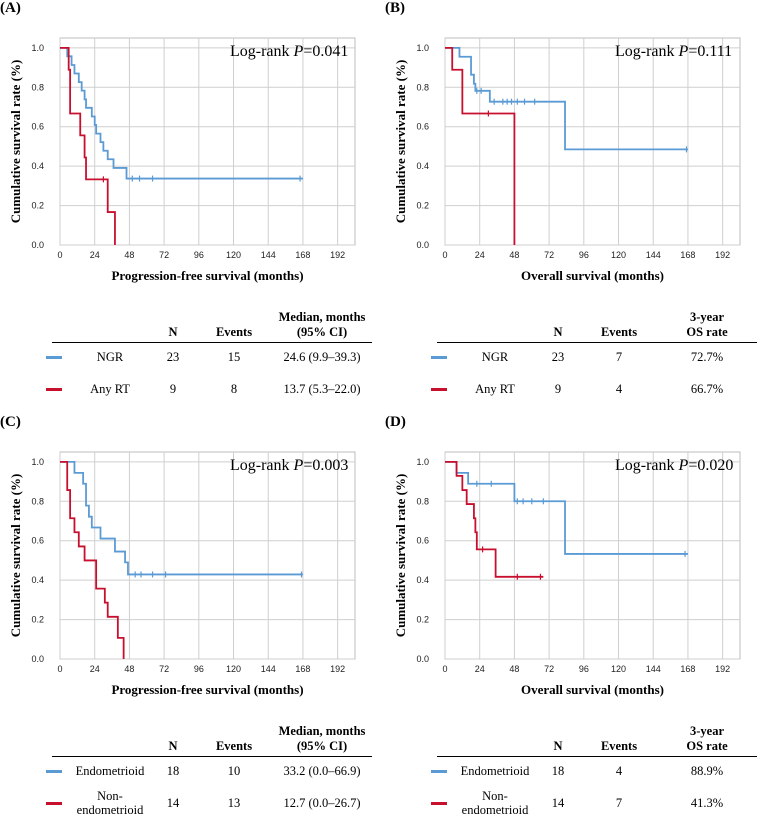  I want to click on panel-label: (A), so click(10, 8).